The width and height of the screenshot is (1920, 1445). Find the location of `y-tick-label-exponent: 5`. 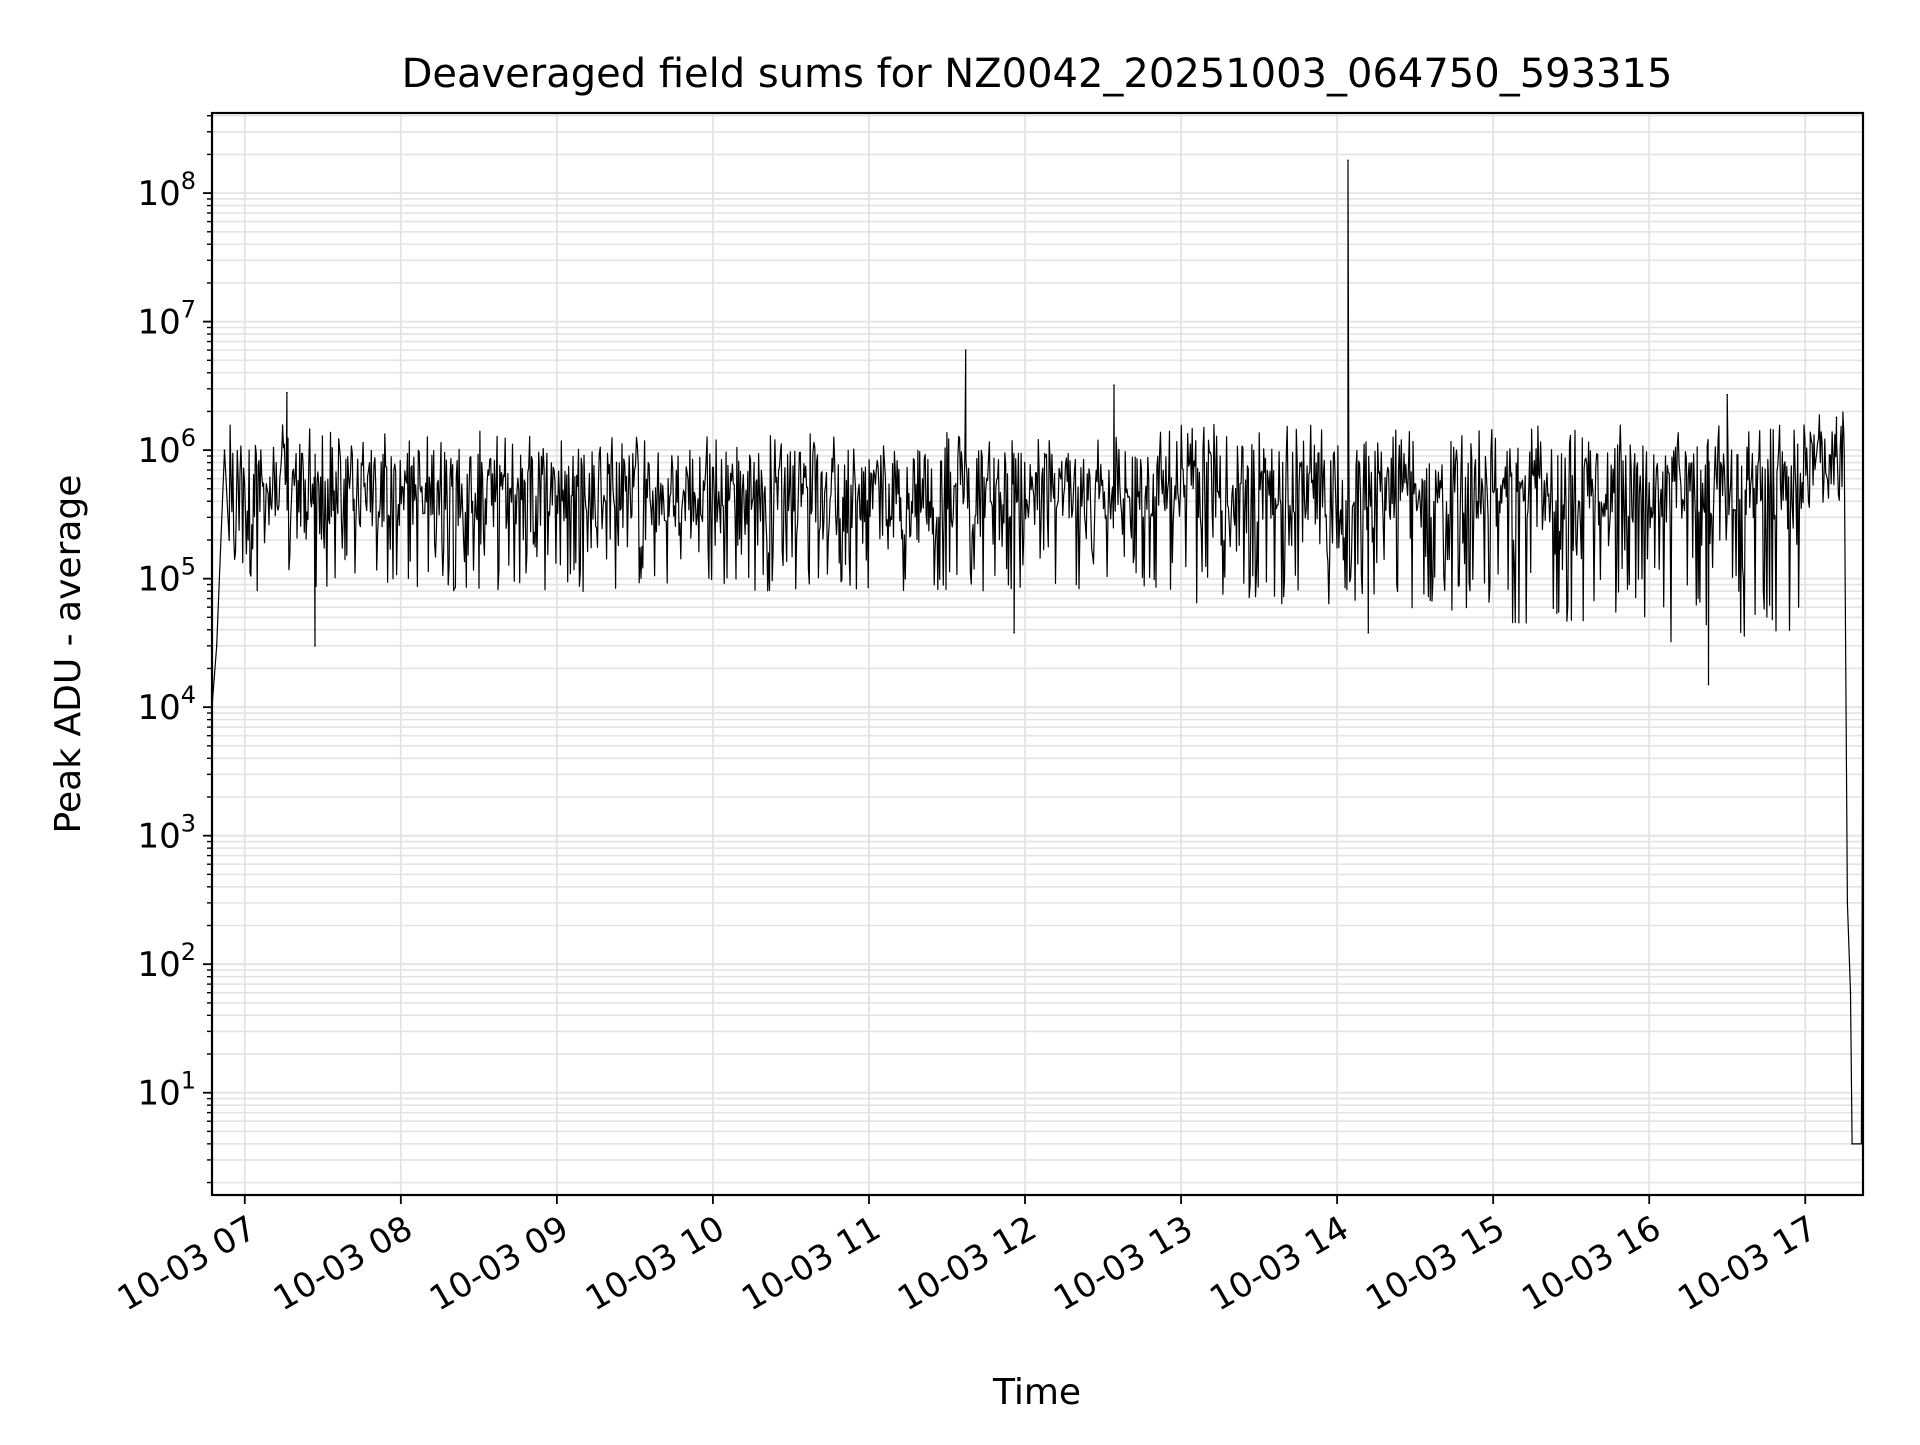

y-tick-label-exponent: 5 is located at coordinates (188, 567).